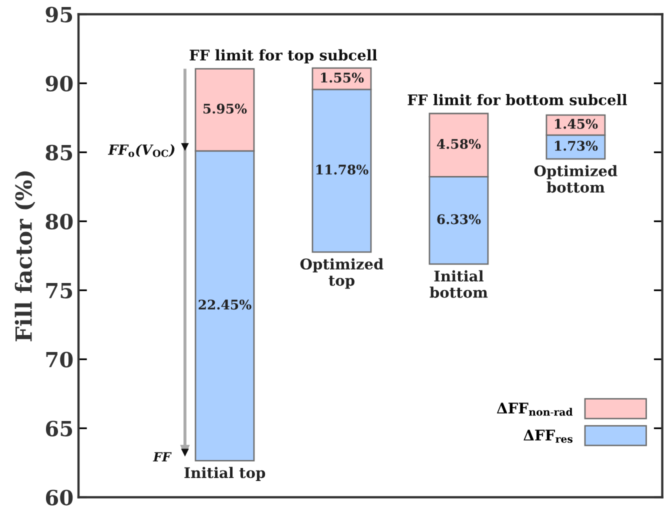 The height and width of the screenshot is (510, 671). I want to click on data-label: 1.45%, so click(576, 123).